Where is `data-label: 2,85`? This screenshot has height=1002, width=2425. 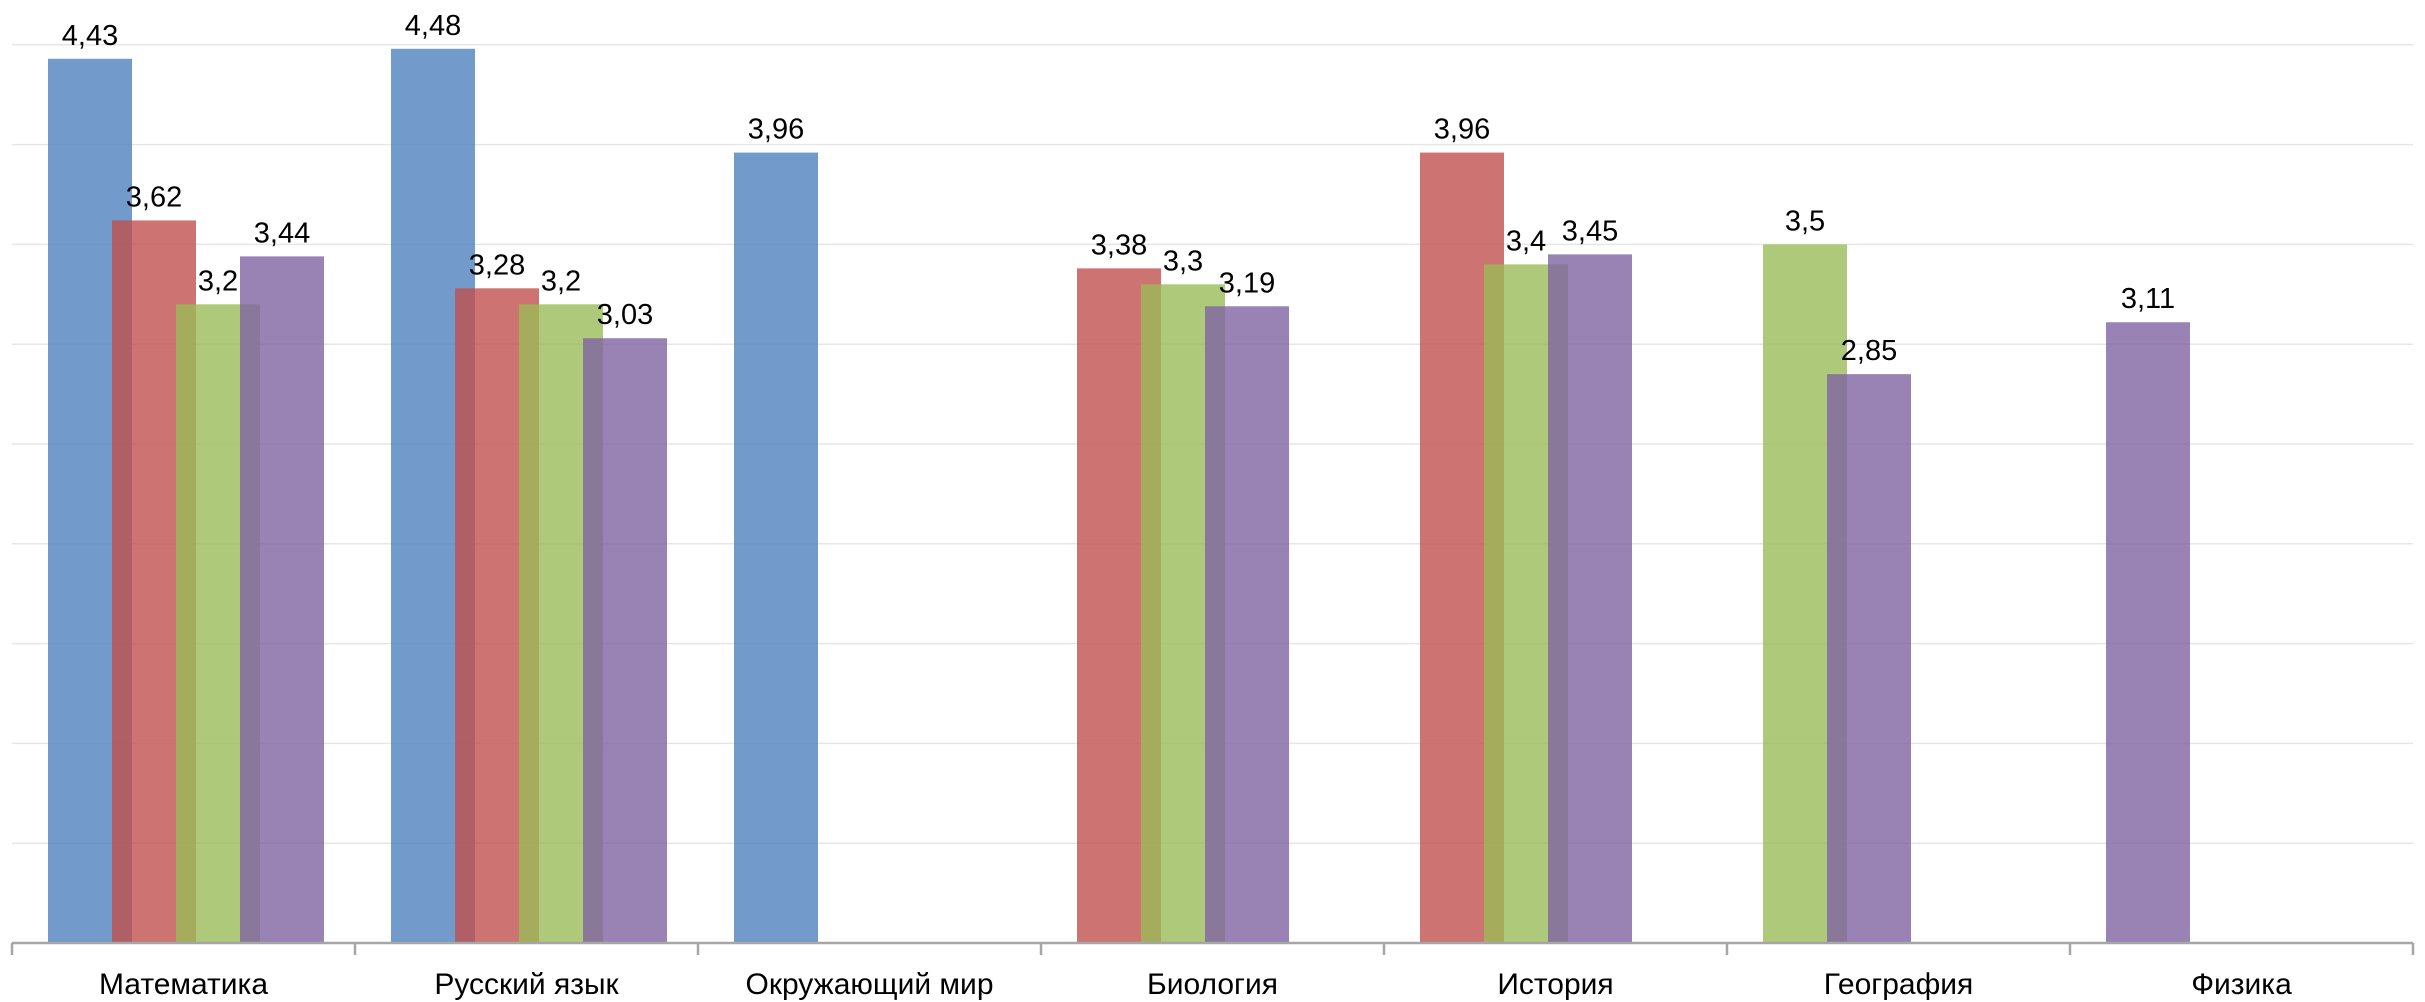 data-label: 2,85 is located at coordinates (1869, 351).